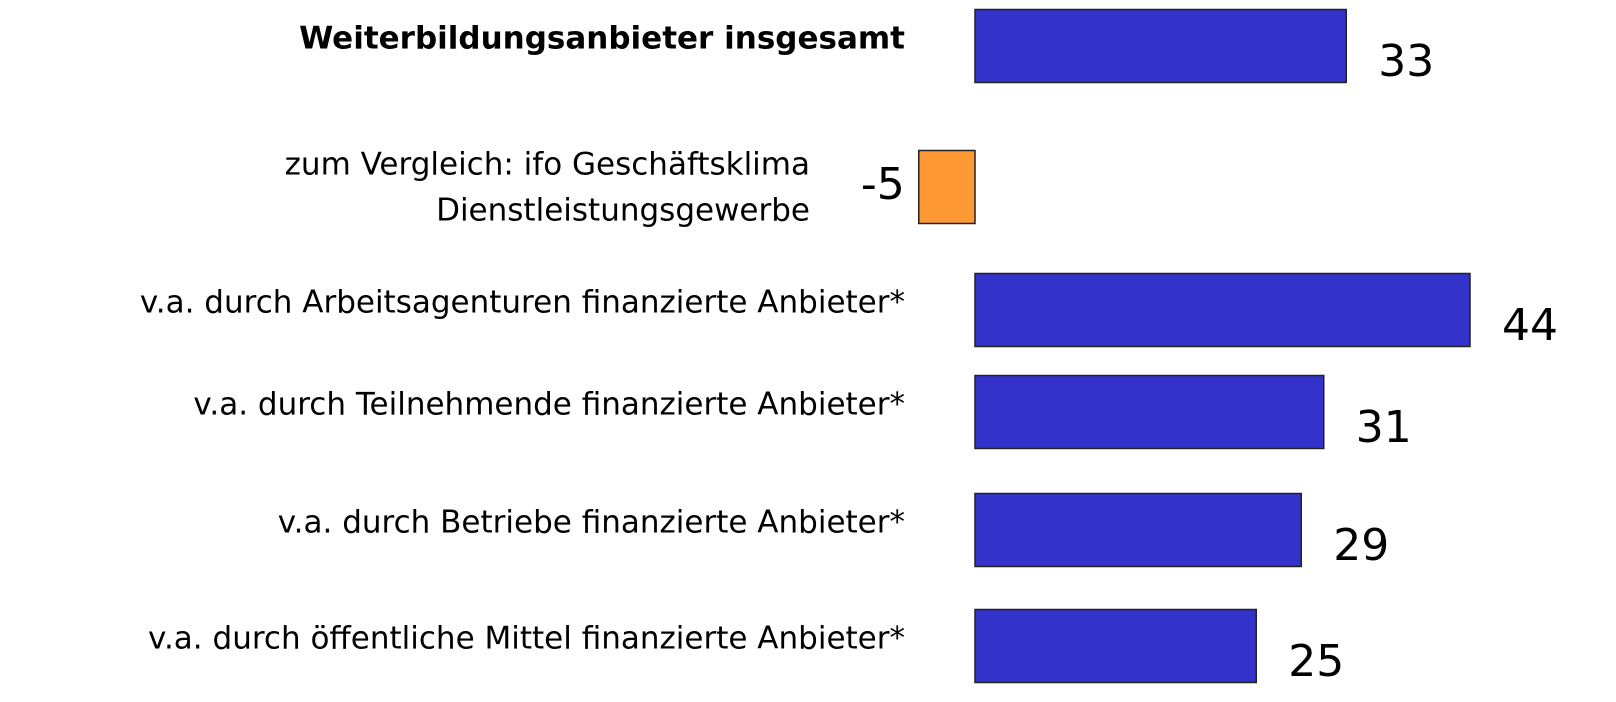 The image size is (1616, 702). Describe the element at coordinates (883, 184) in the screenshot. I see `value-label: -5` at that location.